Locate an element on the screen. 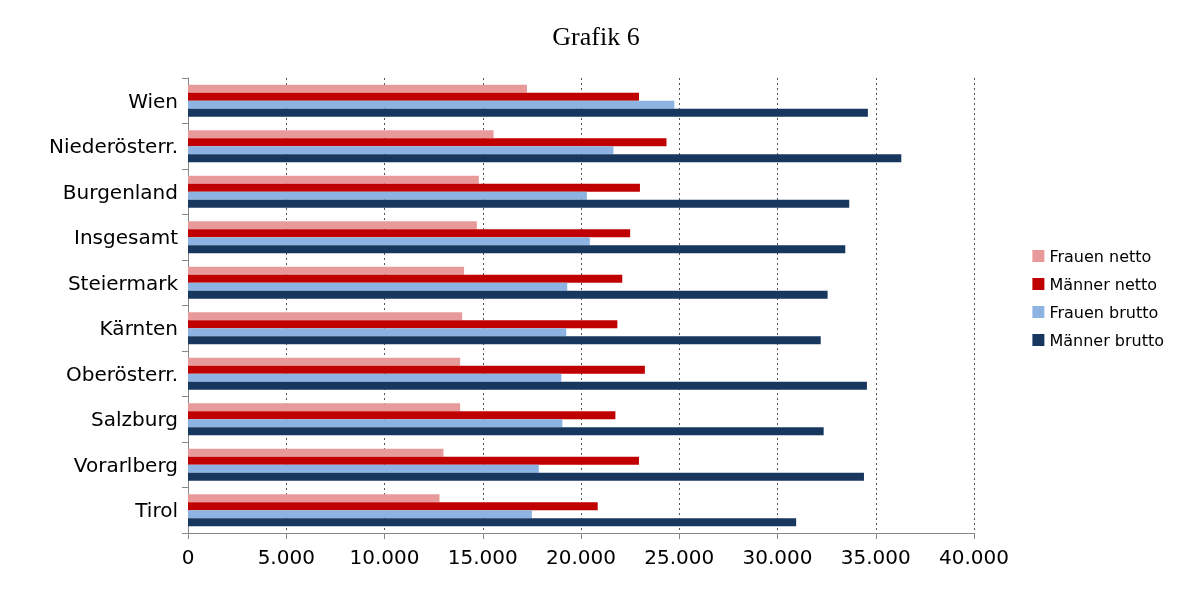 The image size is (1192, 596). y-tick-label: Insgesamt is located at coordinates (126, 237).